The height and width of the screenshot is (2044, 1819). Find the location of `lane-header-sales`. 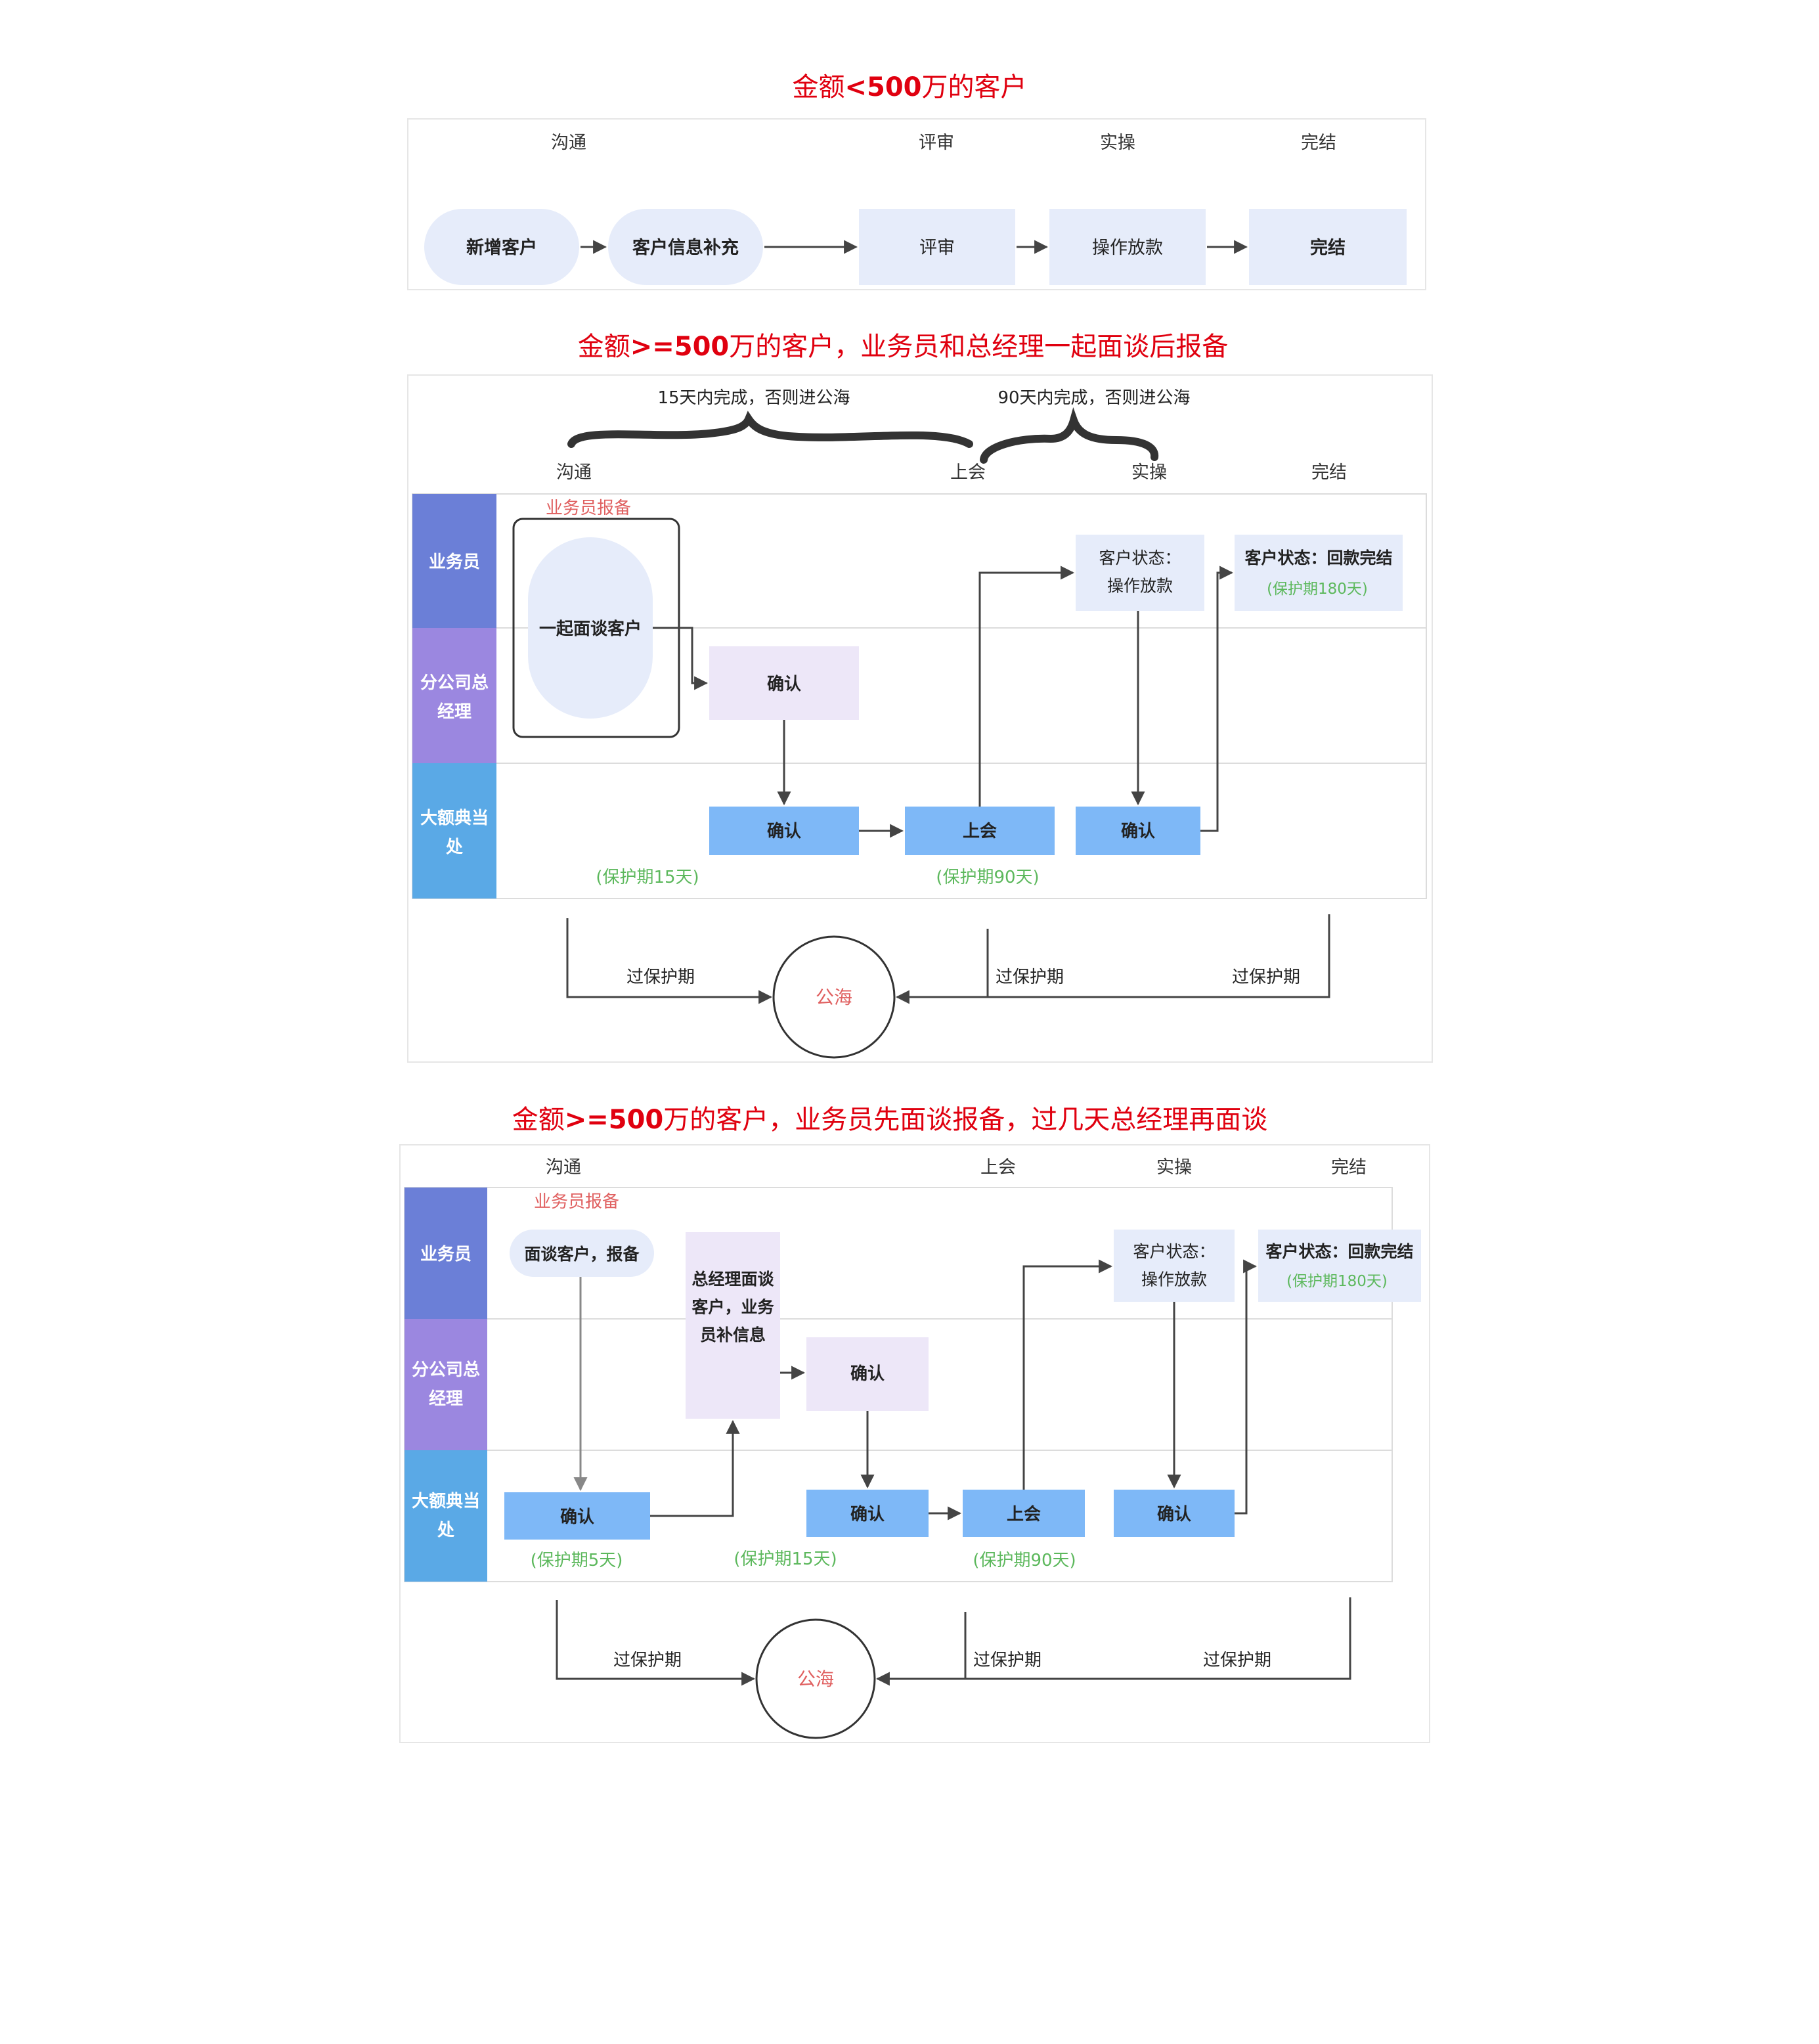

lane-header-sales is located at coordinates (454, 561).